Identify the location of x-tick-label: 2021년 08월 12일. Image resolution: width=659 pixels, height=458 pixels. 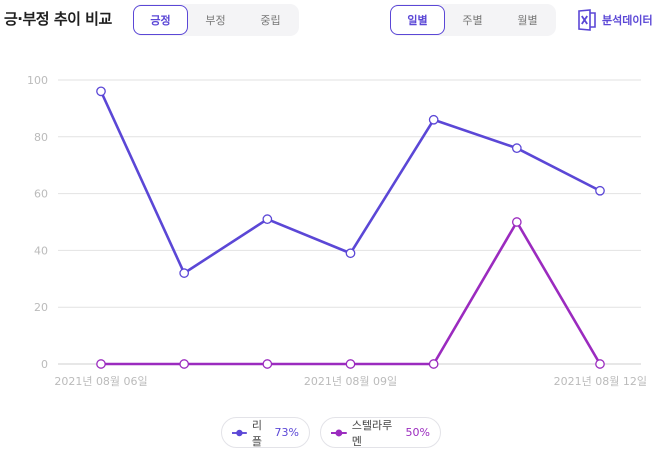
(600, 381).